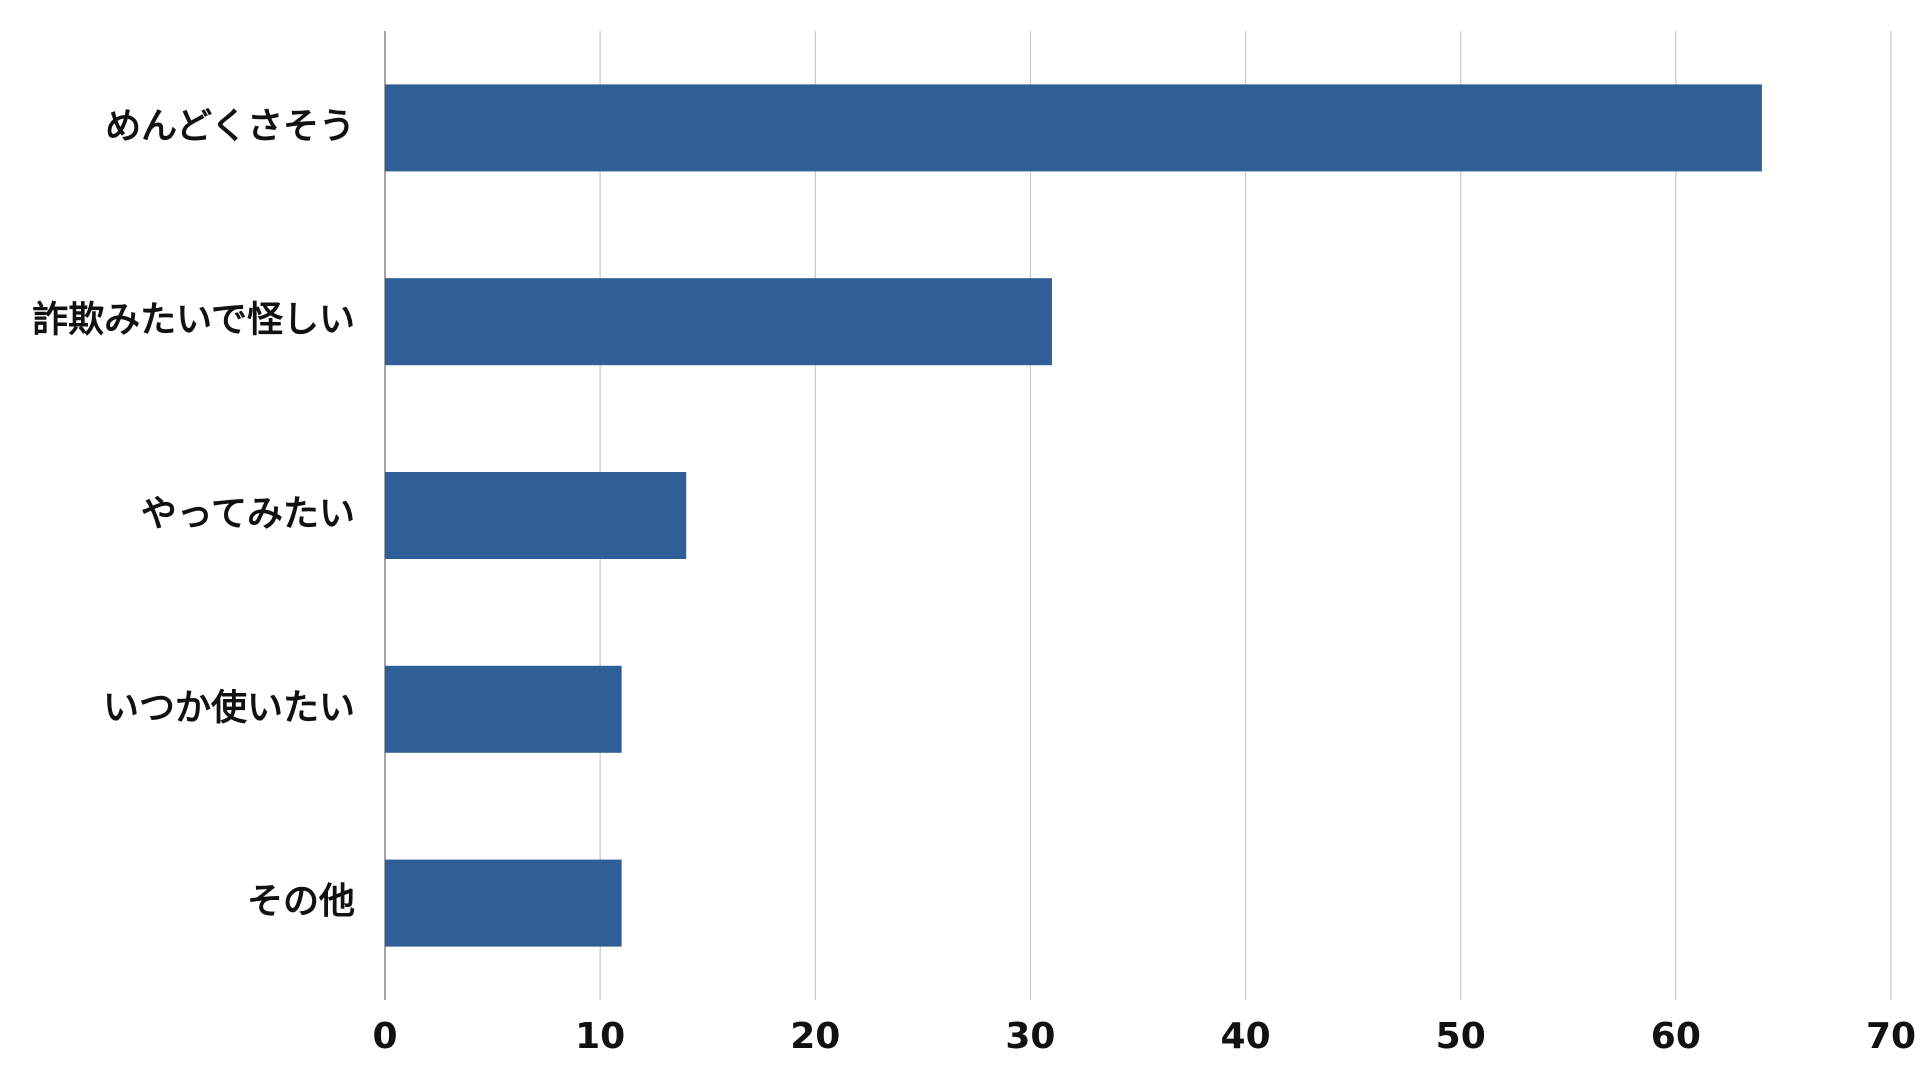 Image resolution: width=1920 pixels, height=1080 pixels. I want to click on x-tick-label: 40, so click(1246, 1036).